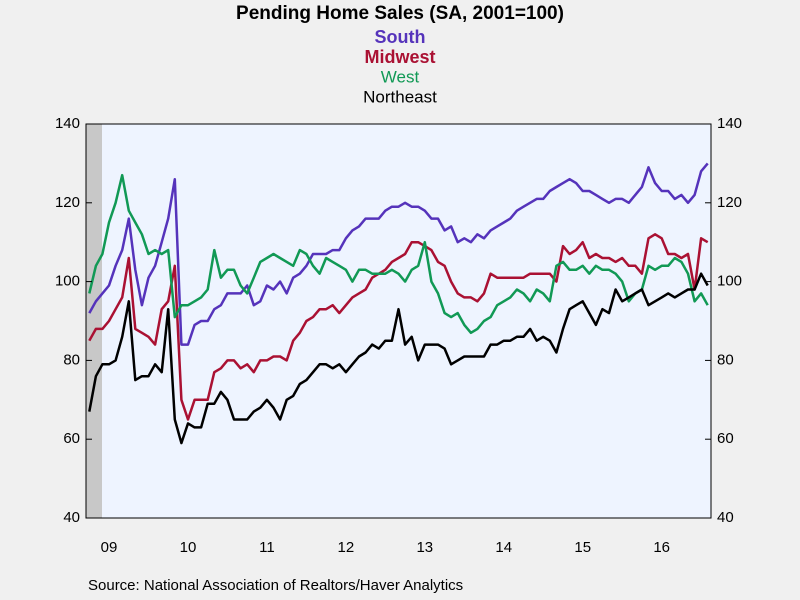 The width and height of the screenshot is (800, 600). Describe the element at coordinates (109, 547) in the screenshot. I see `x-tick-label: 09` at that location.